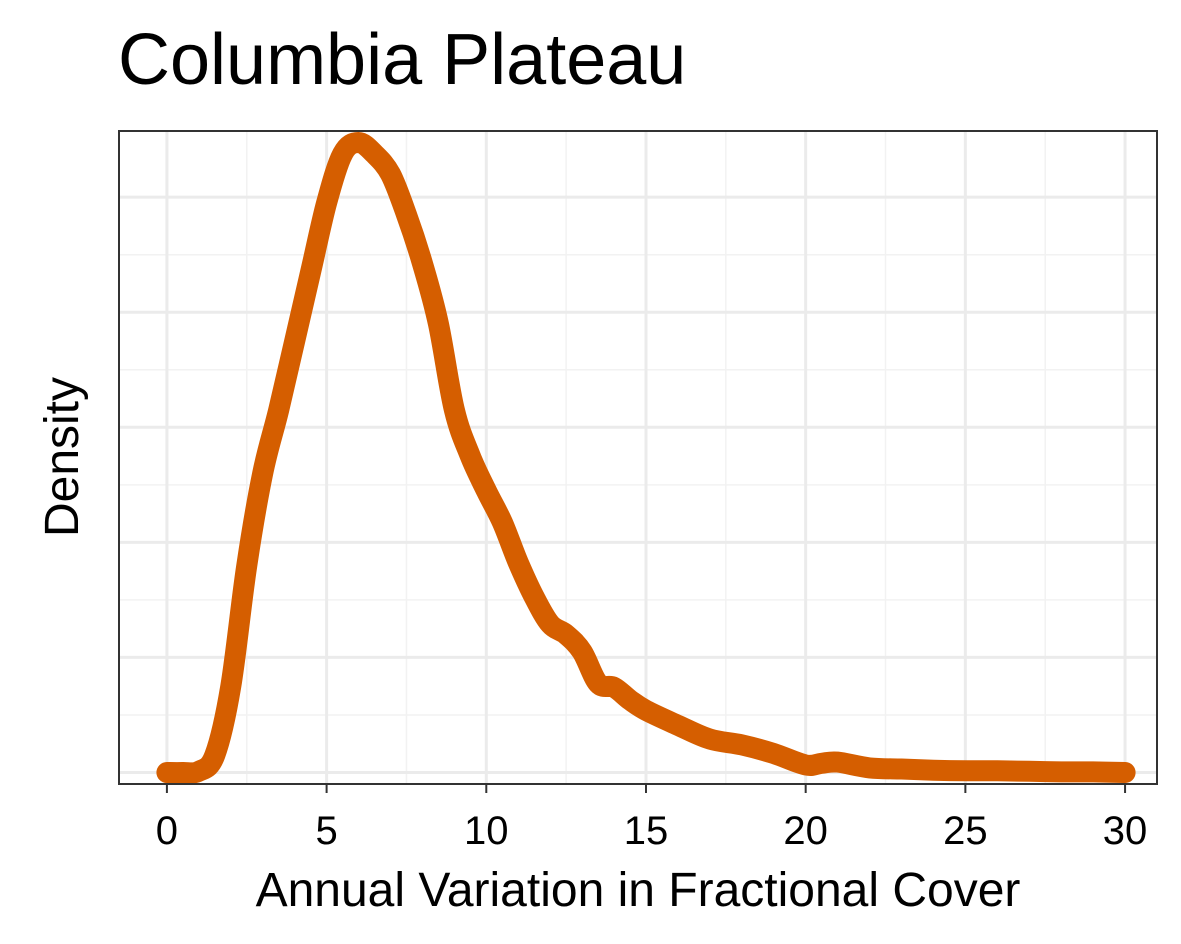 This screenshot has height=944, width=1181. I want to click on x-tick-label: 25, so click(965, 831).